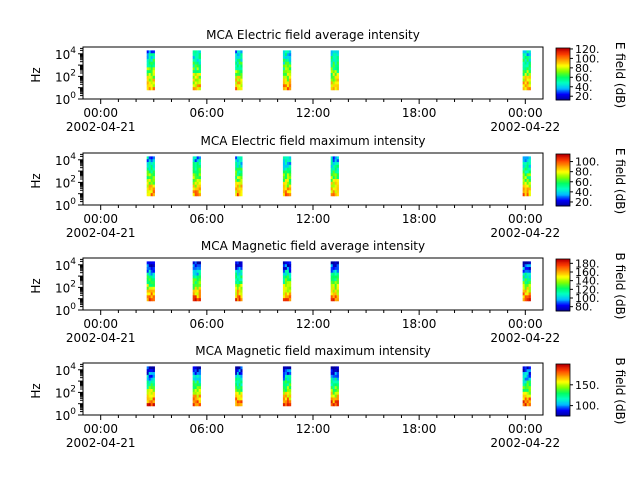  Describe the element at coordinates (100, 324) in the screenshot. I see `x-tick-label: 00:00` at that location.